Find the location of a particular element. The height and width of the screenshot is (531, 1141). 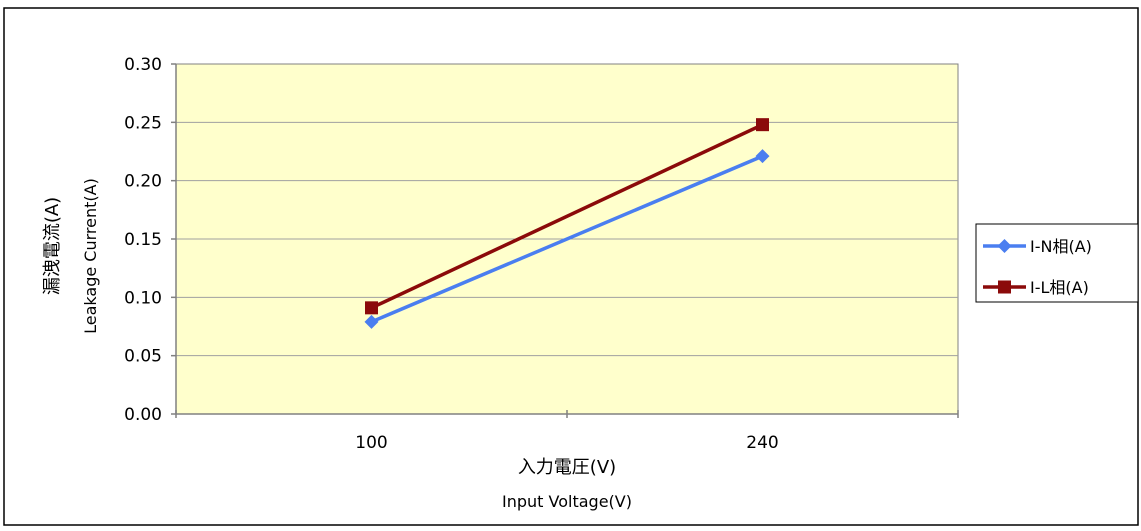

x-tick-label: 240 is located at coordinates (762, 443).